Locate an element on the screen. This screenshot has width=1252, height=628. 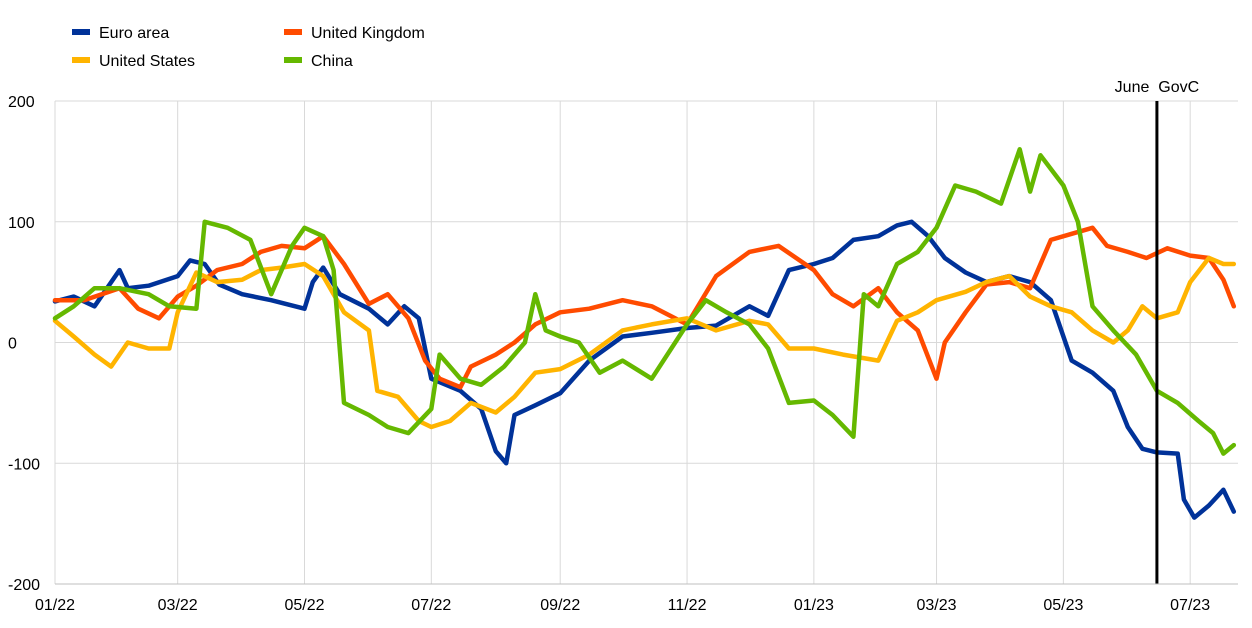
legend-label-united-states: United States is located at coordinates (147, 61).